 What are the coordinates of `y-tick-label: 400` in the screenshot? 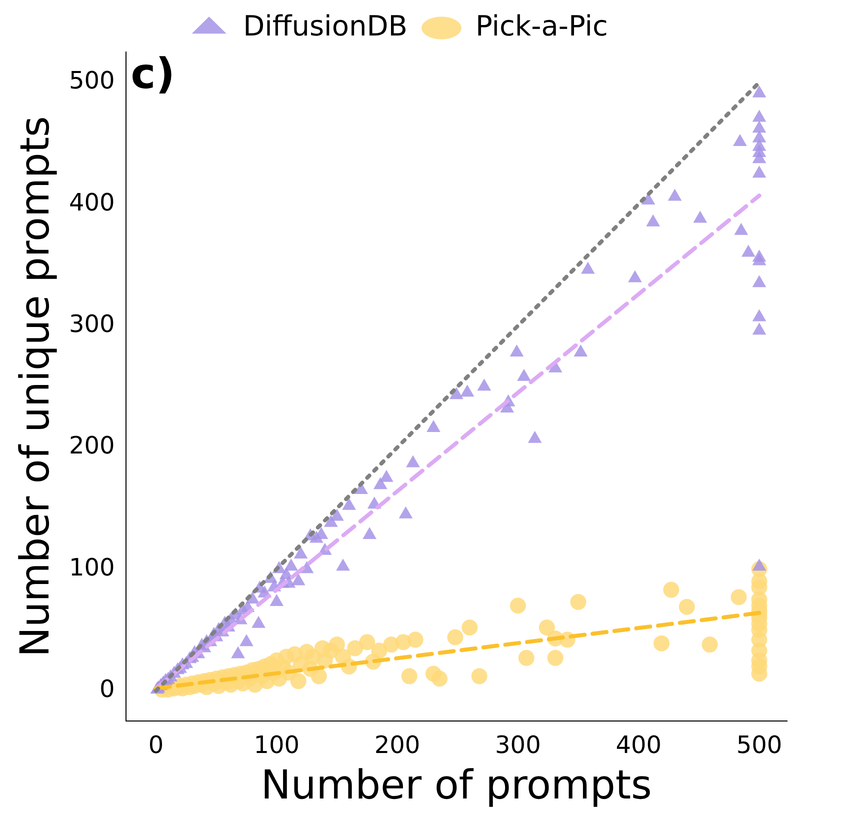 It's located at (91, 202).